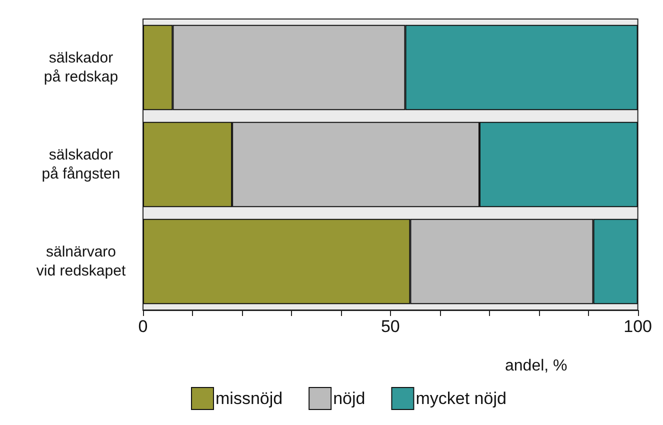 The height and width of the screenshot is (425, 663). Describe the element at coordinates (349, 398) in the screenshot. I see `legend-label: nöjd` at that location.